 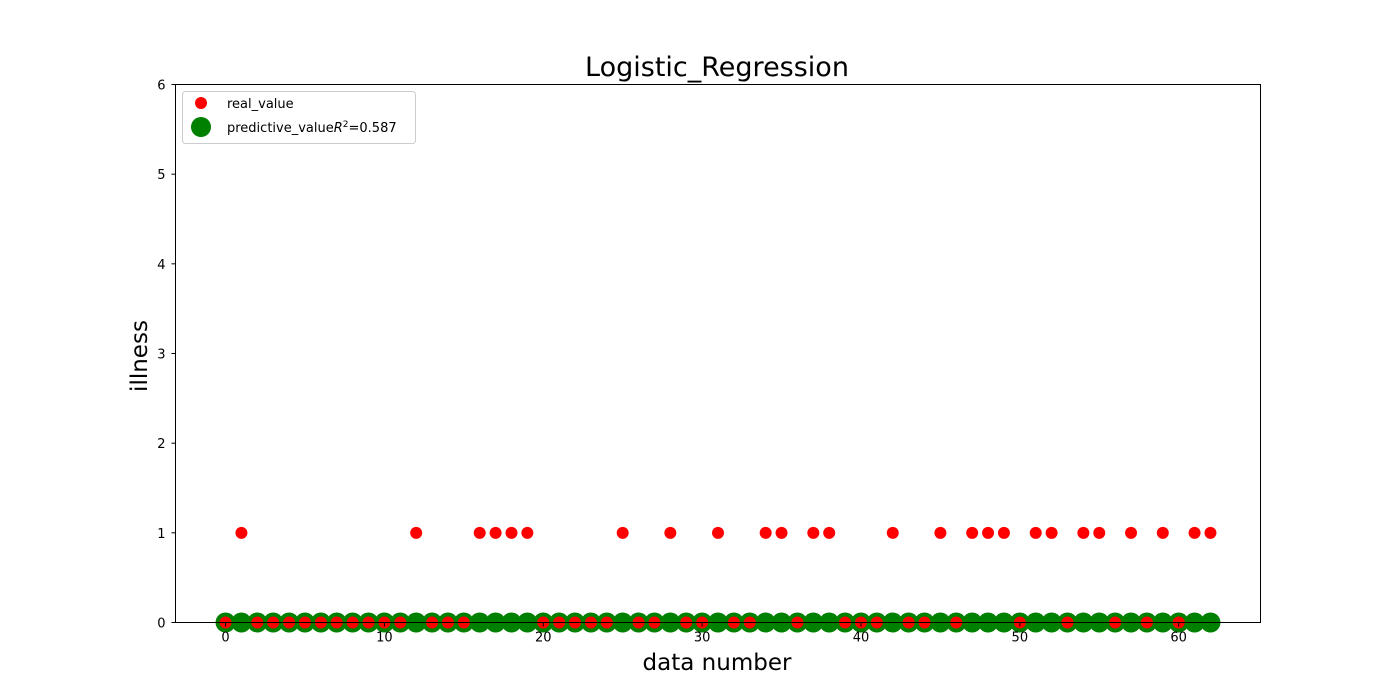 I want to click on legend: real_value predictive_valueR2=0.587, so click(x=299, y=117).